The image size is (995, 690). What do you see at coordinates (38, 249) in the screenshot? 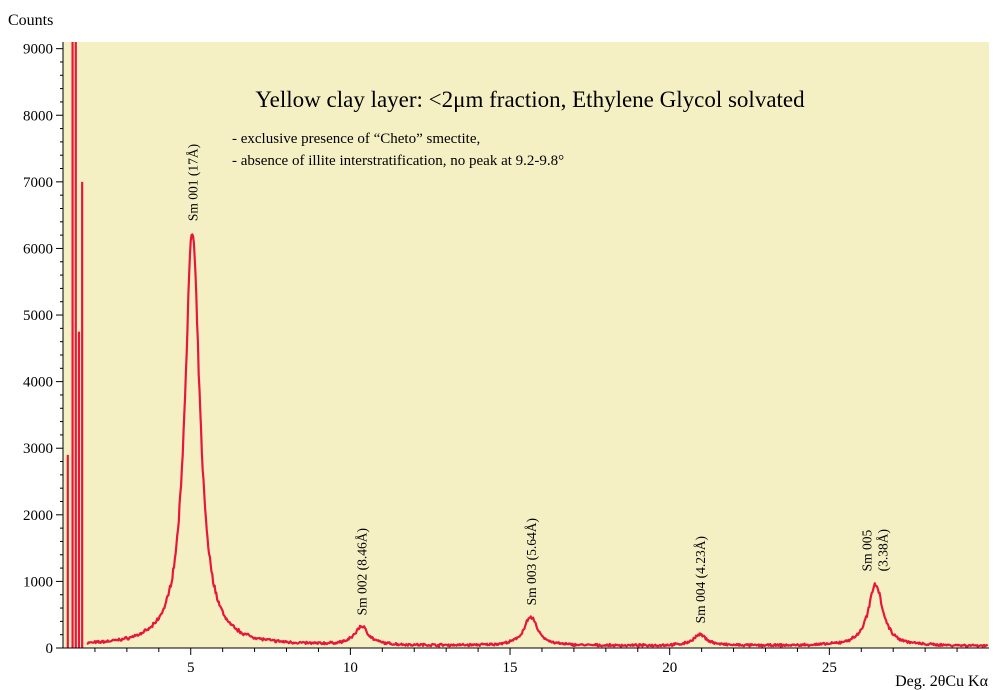
I see `y-tick-label: 6000` at bounding box center [38, 249].